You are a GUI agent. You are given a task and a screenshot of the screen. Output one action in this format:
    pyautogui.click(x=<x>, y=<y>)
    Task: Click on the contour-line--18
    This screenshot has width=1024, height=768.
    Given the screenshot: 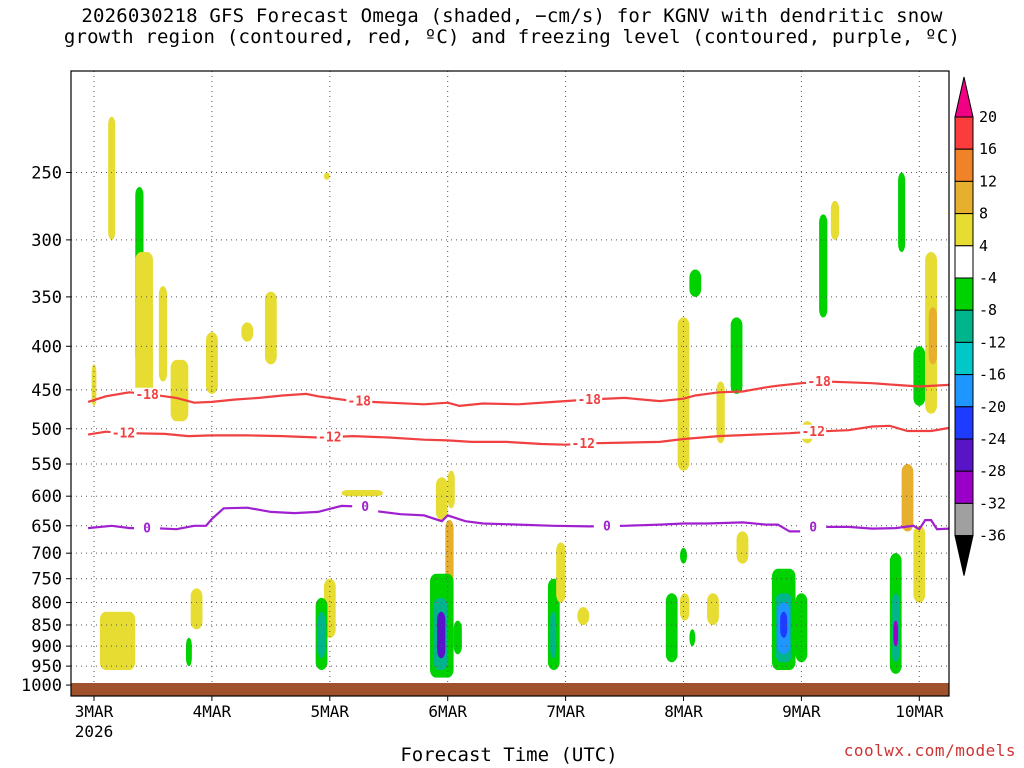 What is the action you would take?
    pyautogui.click(x=518, y=394)
    